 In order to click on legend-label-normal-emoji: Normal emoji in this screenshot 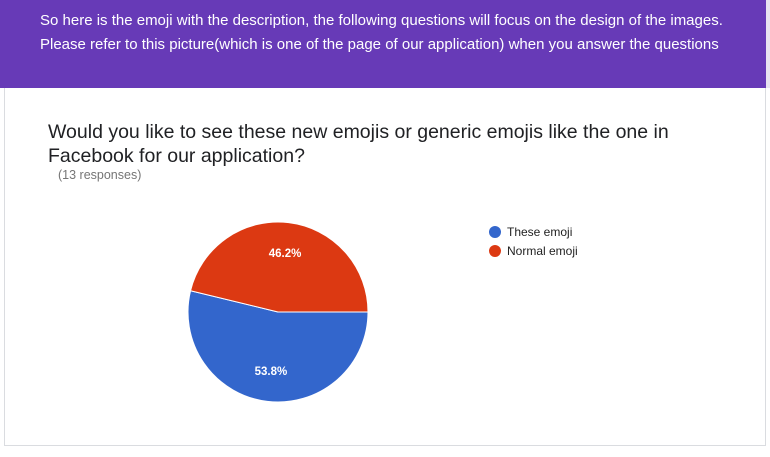, I will do `click(542, 250)`.